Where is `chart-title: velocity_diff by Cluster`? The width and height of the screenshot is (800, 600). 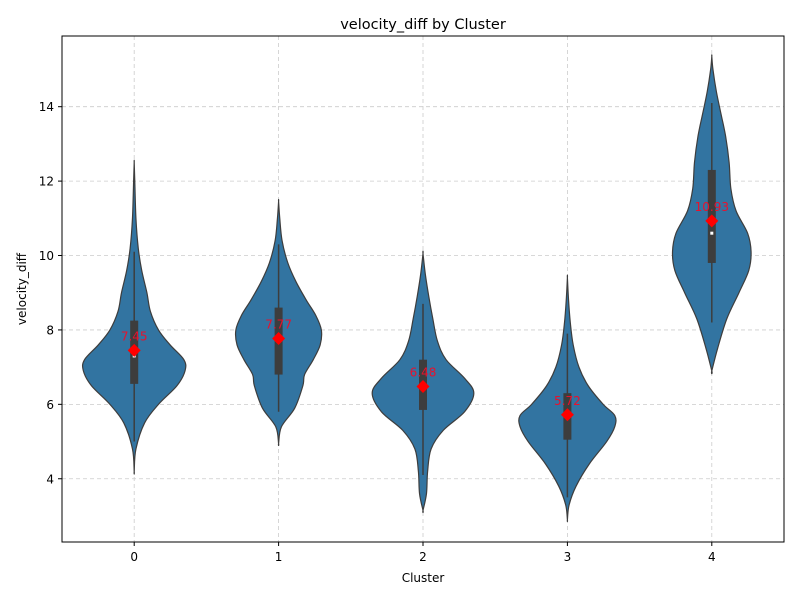 chart-title: velocity_diff by Cluster is located at coordinates (423, 25).